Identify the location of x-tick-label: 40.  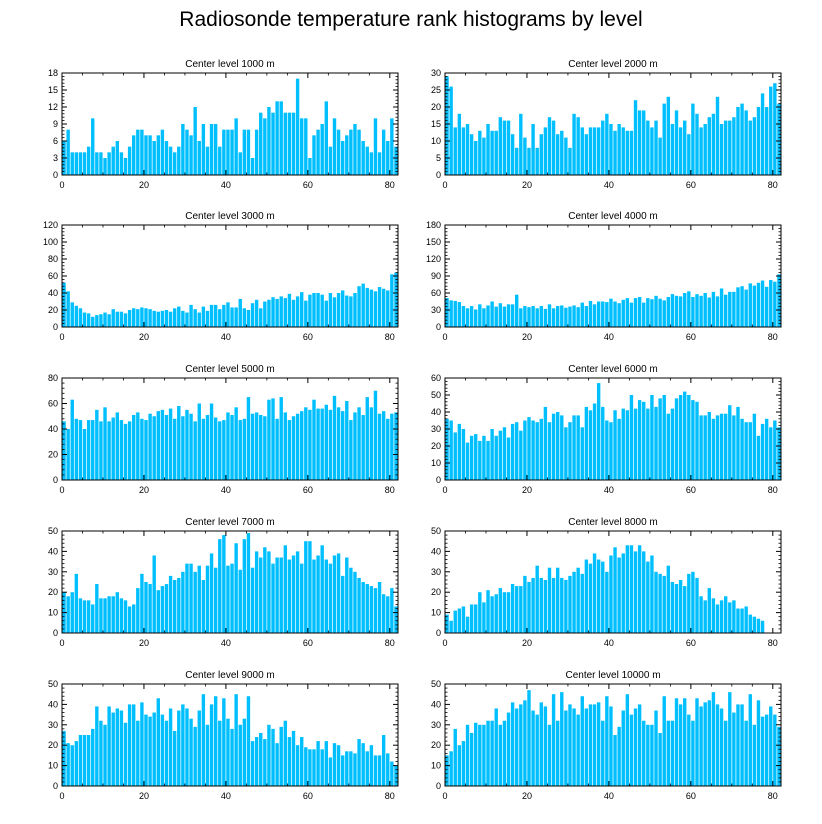
(226, 490).